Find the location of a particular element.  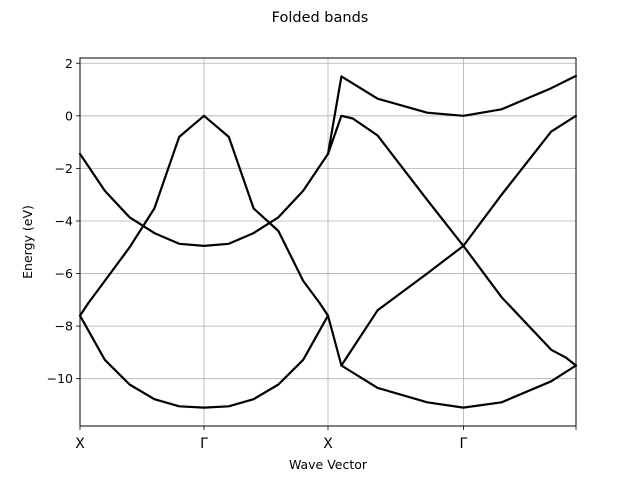

y-tick-label: −2 is located at coordinates (64, 168).